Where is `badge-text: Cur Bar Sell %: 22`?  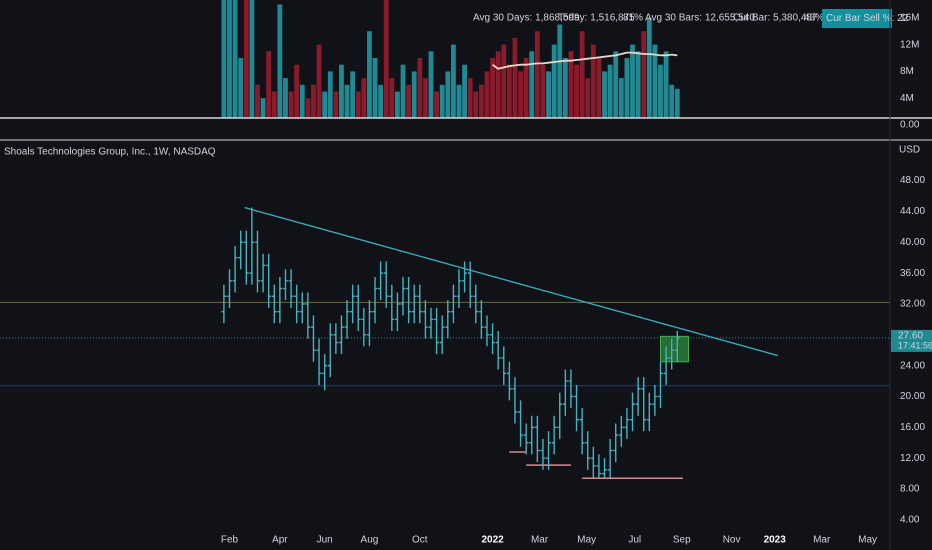 badge-text: Cur Bar Sell %: 22 is located at coordinates (867, 18).